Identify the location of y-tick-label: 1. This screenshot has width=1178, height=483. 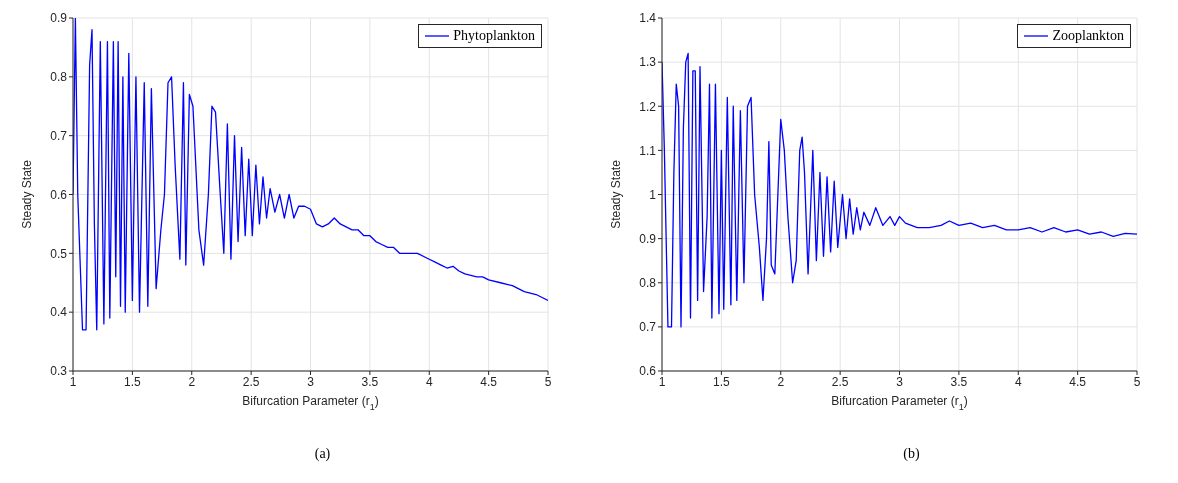
(653, 194).